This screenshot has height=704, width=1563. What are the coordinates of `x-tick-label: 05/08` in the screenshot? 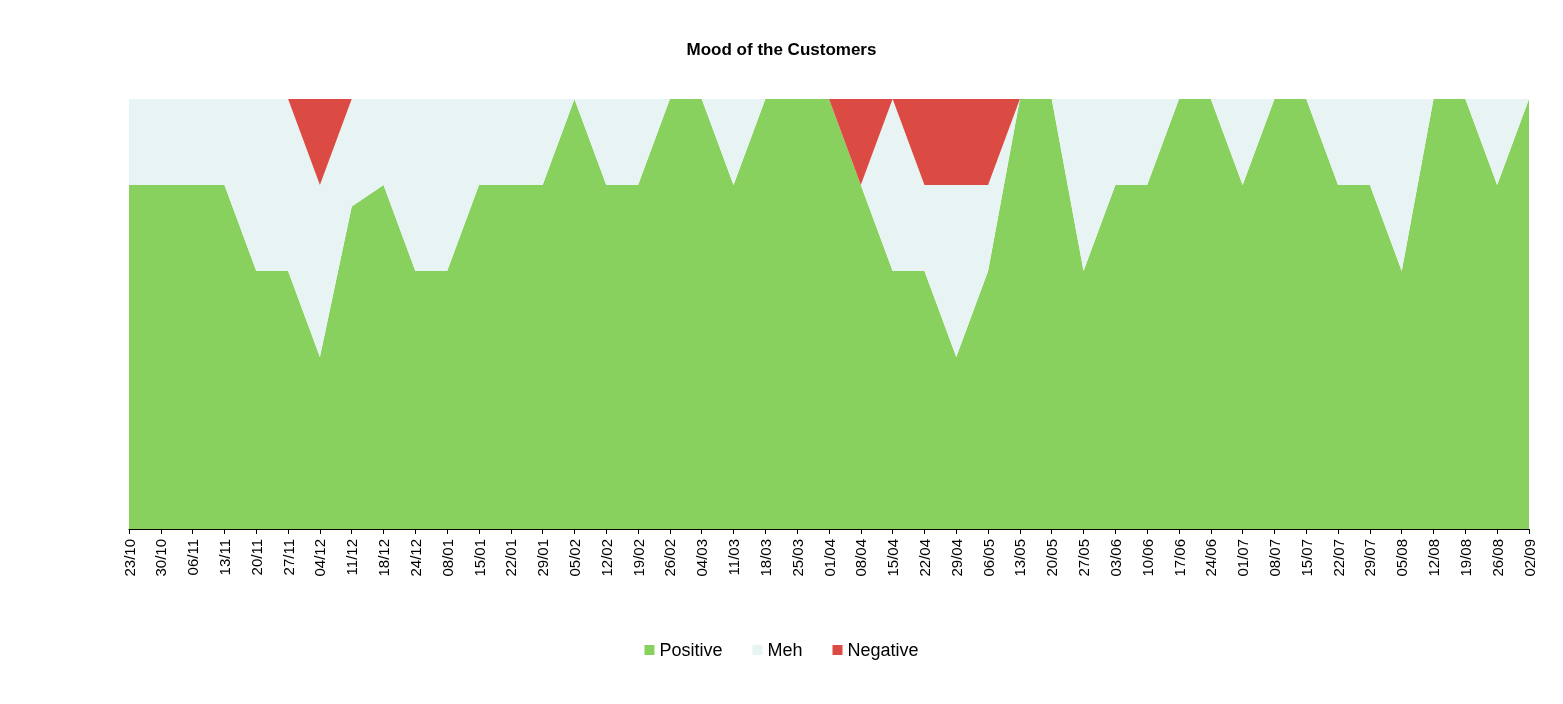 It's located at (1402, 558).